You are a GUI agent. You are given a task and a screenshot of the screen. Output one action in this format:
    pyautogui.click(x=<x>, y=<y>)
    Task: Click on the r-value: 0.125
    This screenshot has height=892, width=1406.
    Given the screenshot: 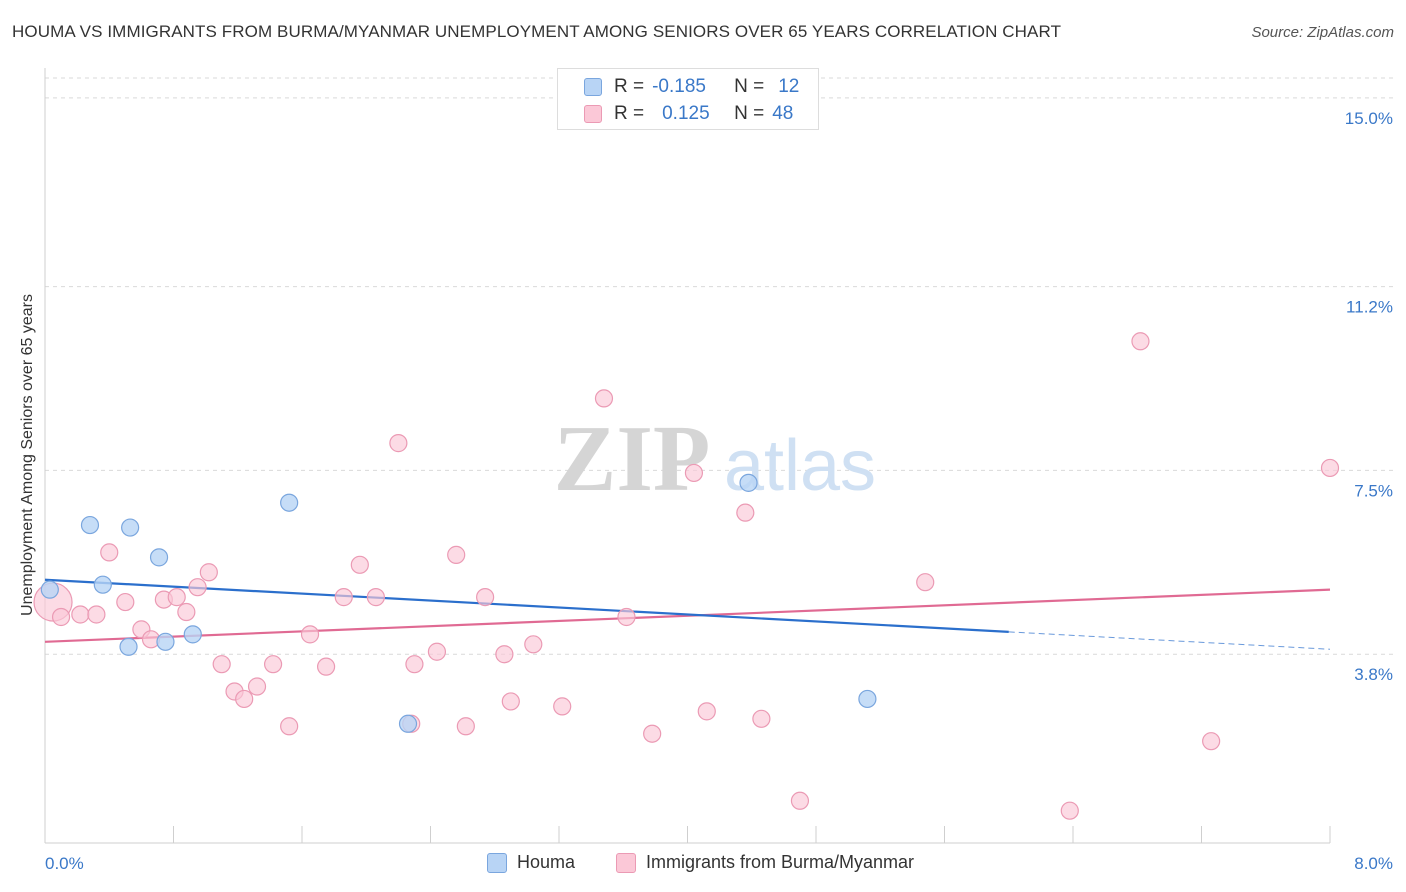 What is the action you would take?
    pyautogui.click(x=686, y=113)
    